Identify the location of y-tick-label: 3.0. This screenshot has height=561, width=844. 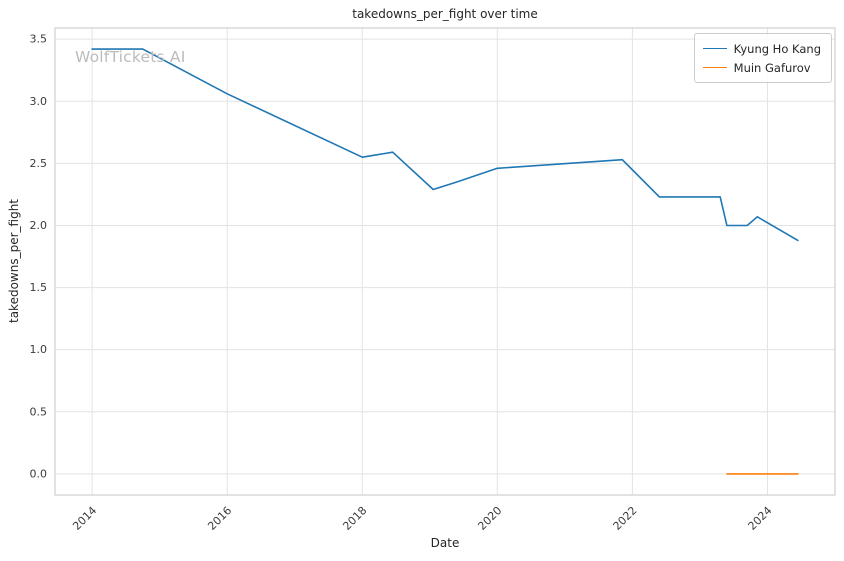
(39, 101).